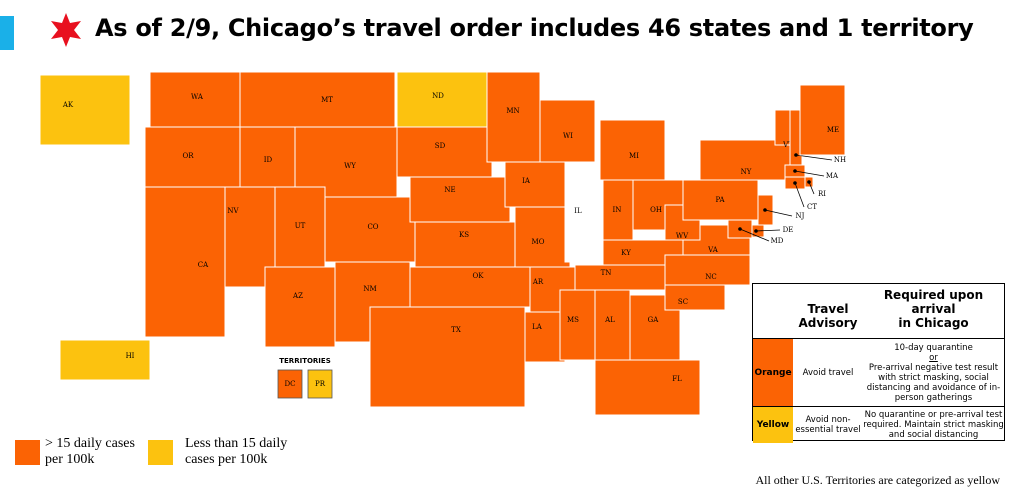  Describe the element at coordinates (822, 194) in the screenshot. I see `state-label: RI` at that location.